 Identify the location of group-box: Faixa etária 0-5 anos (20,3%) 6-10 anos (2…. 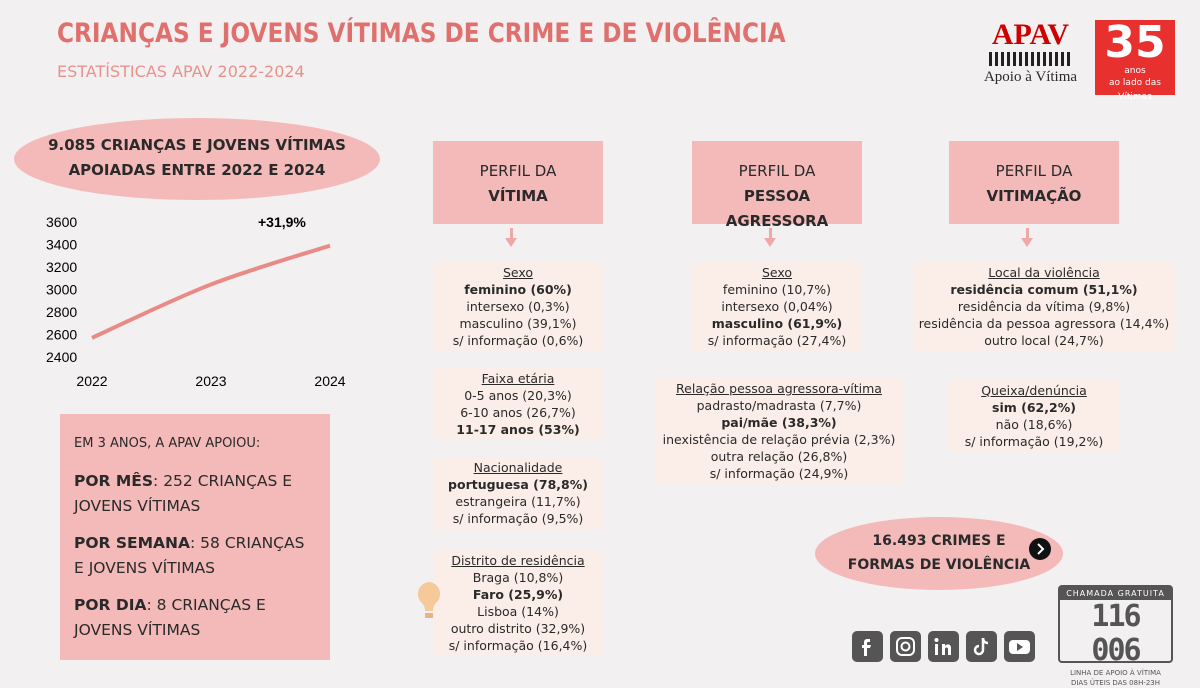
(518, 404).